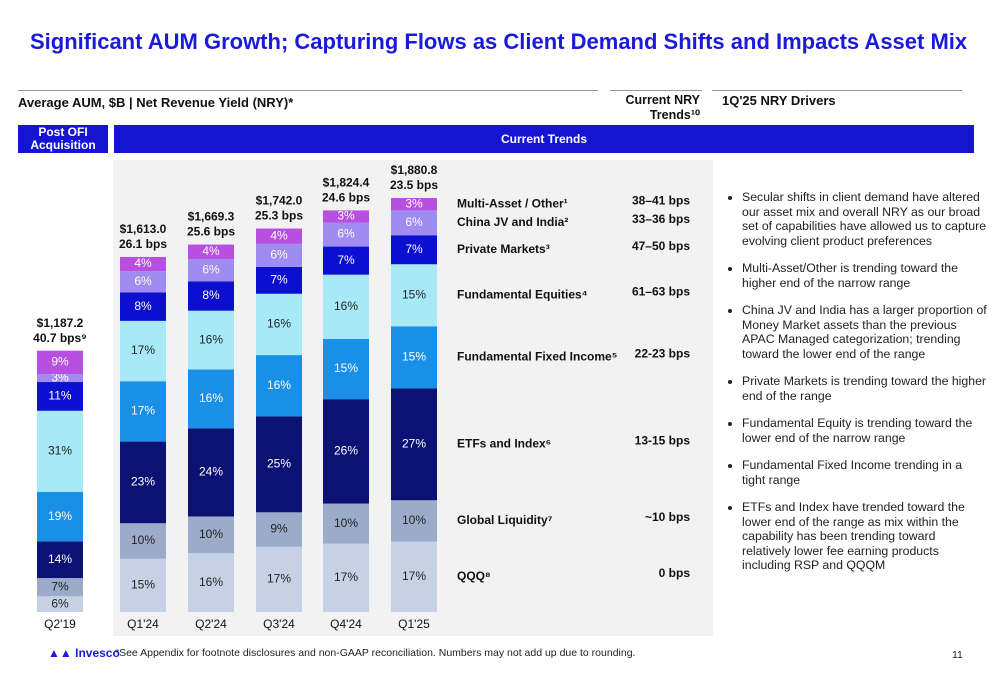 Image resolution: width=1000 pixels, height=685 pixels. I want to click on trends-header: Current NRY Trends¹⁰, so click(662, 107).